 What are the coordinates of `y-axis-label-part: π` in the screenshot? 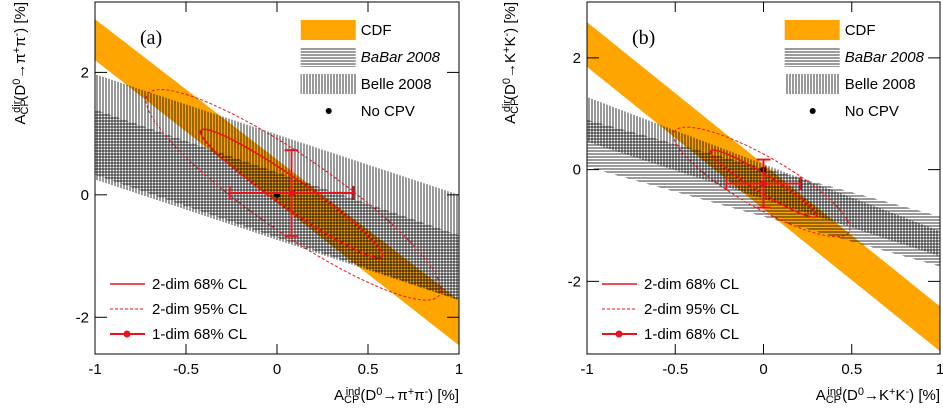 It's located at (20, 42).